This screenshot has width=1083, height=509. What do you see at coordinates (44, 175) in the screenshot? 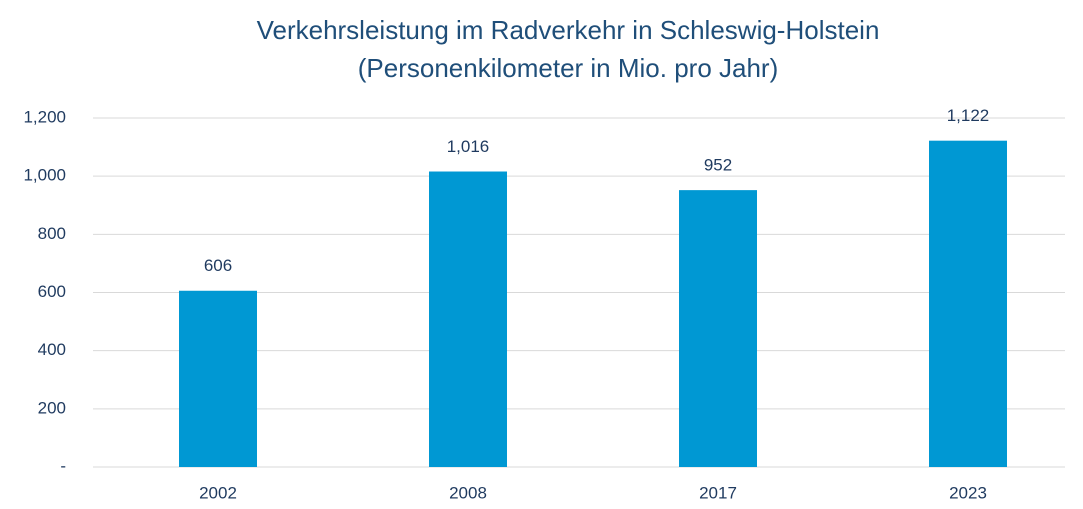
I see `y-tick-label: 1,000` at bounding box center [44, 175].